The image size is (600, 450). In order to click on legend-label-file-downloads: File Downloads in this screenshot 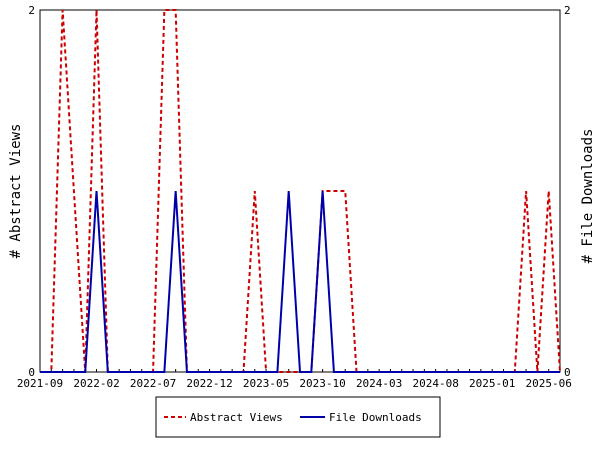, I will do `click(375, 417)`.